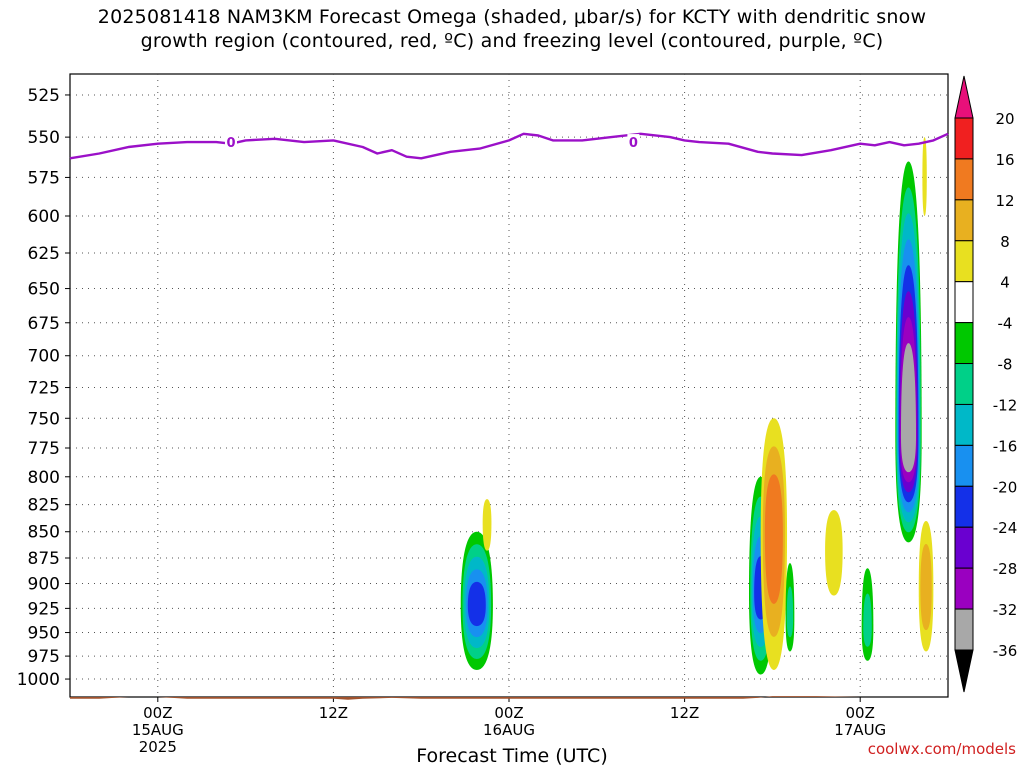 This screenshot has height=768, width=1024. I want to click on y-tick-label: 875, so click(44, 559).